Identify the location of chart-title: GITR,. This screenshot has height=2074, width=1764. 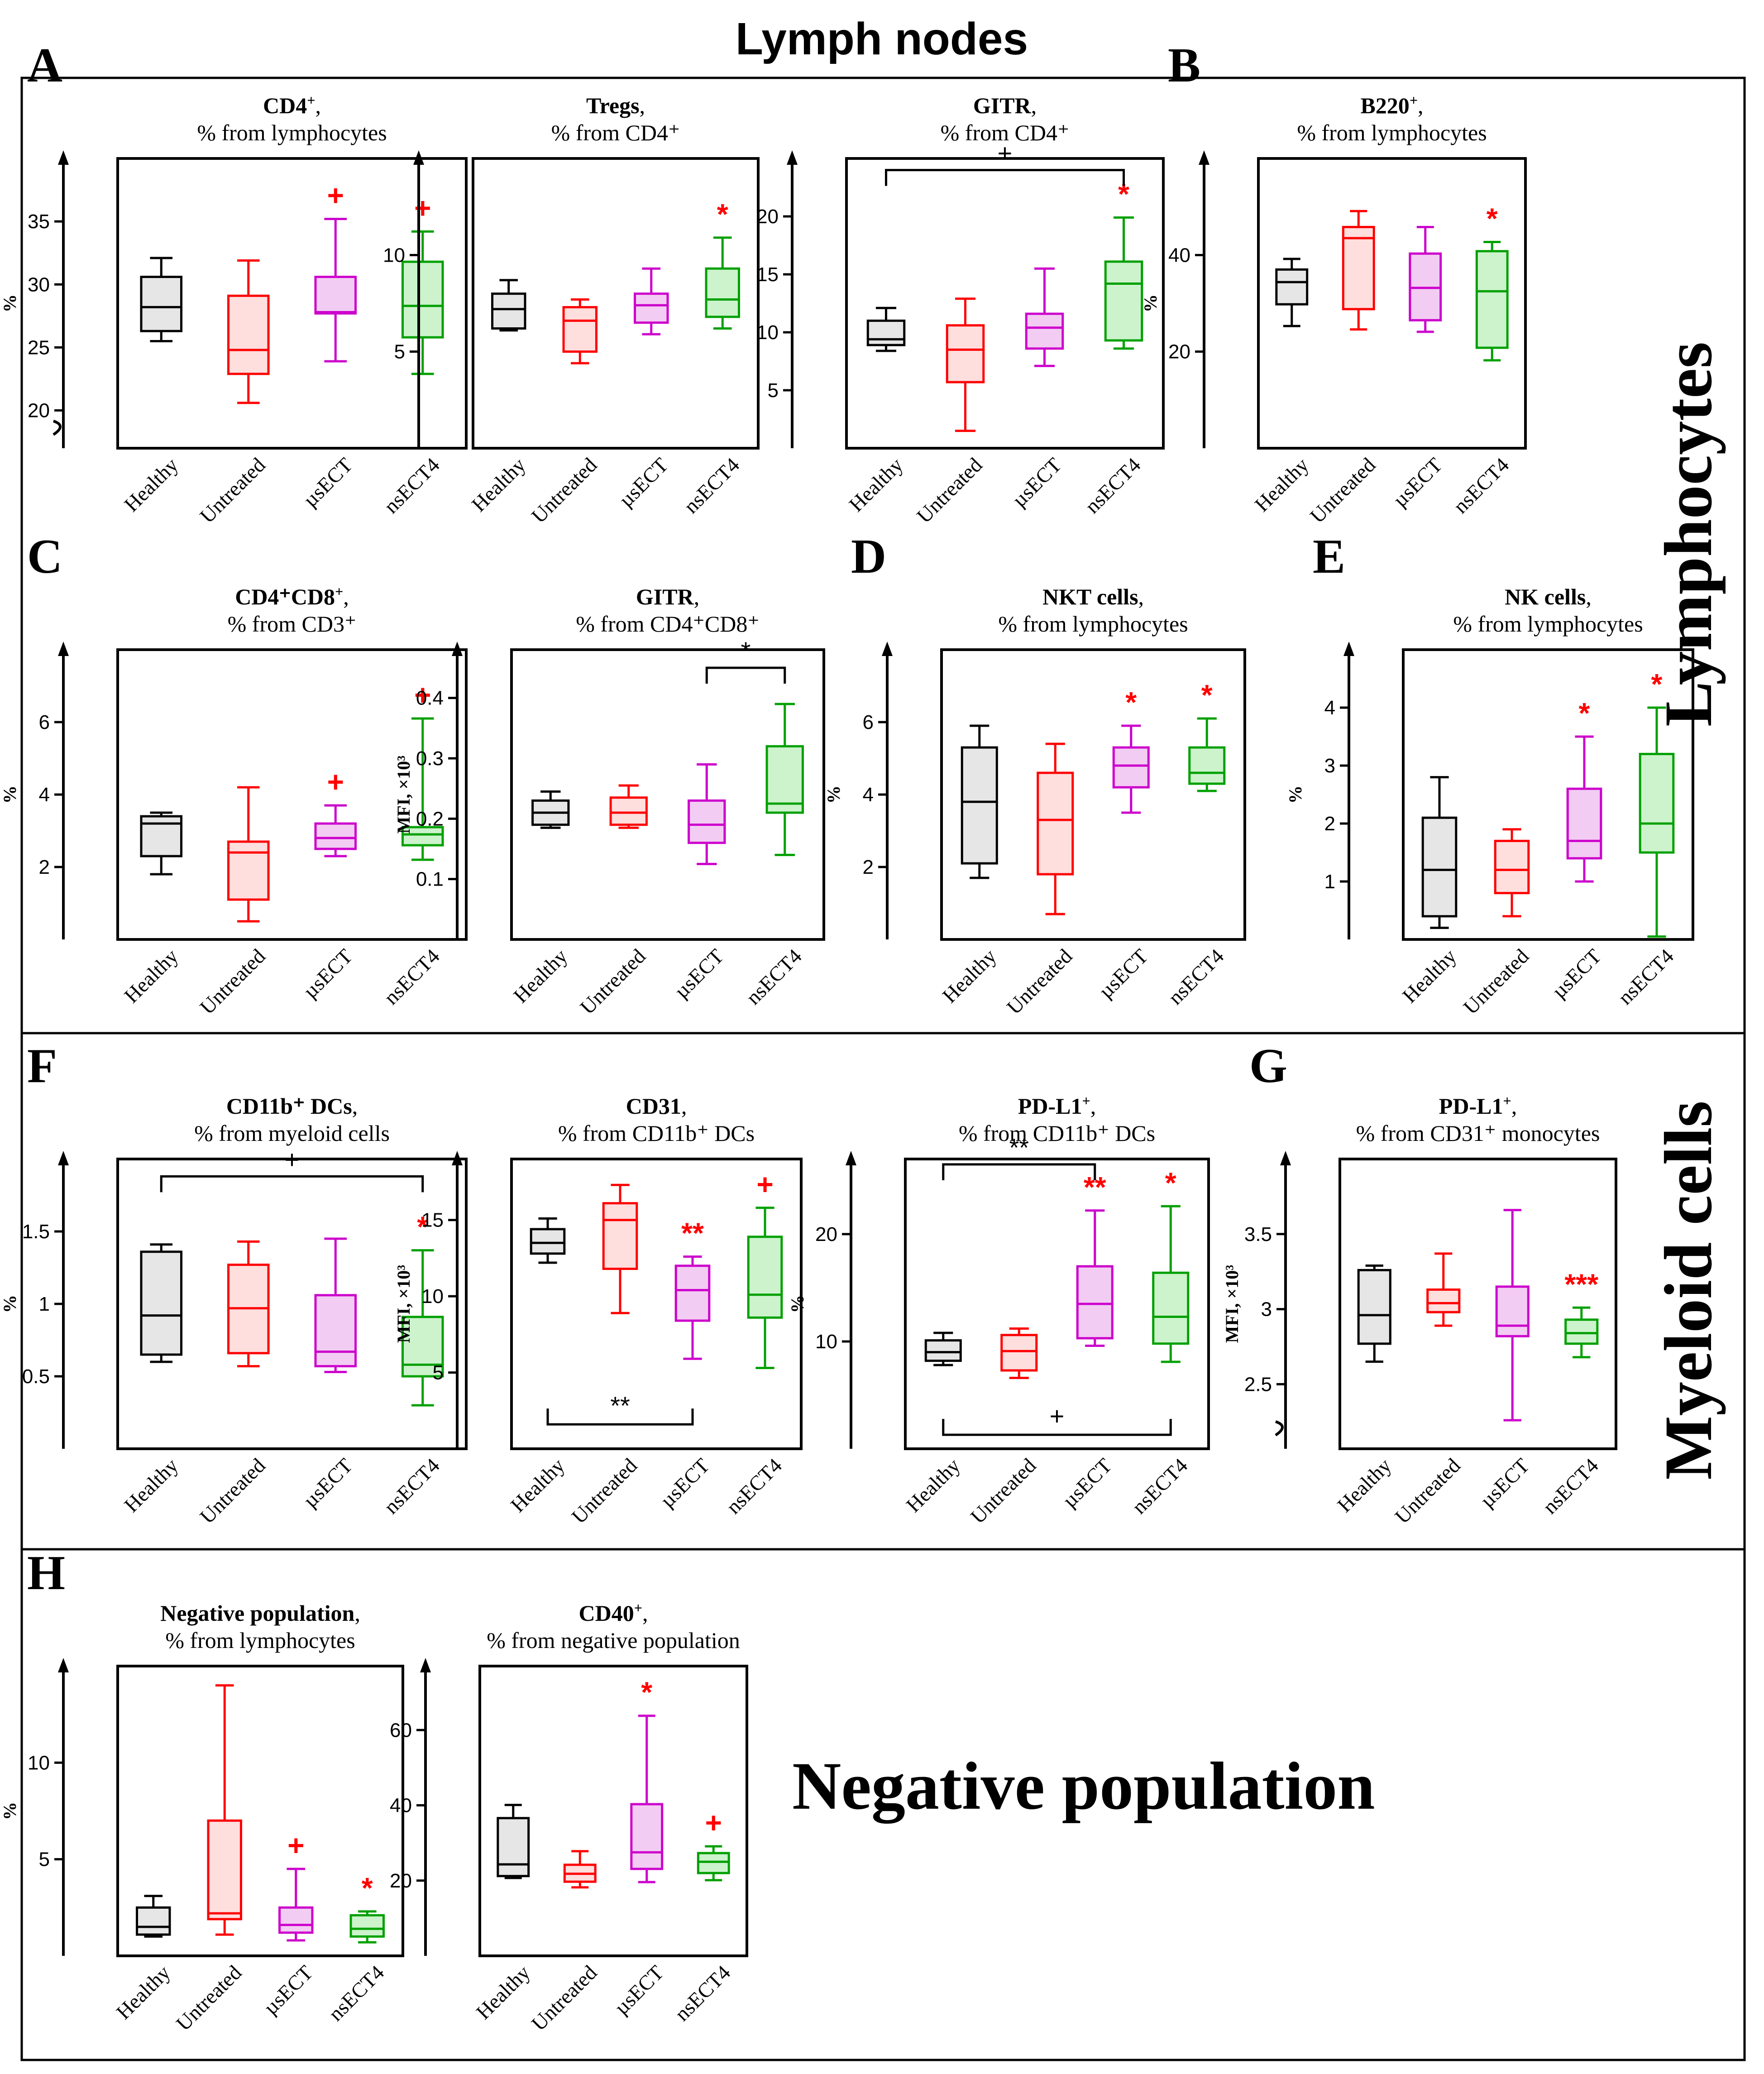
(667, 596).